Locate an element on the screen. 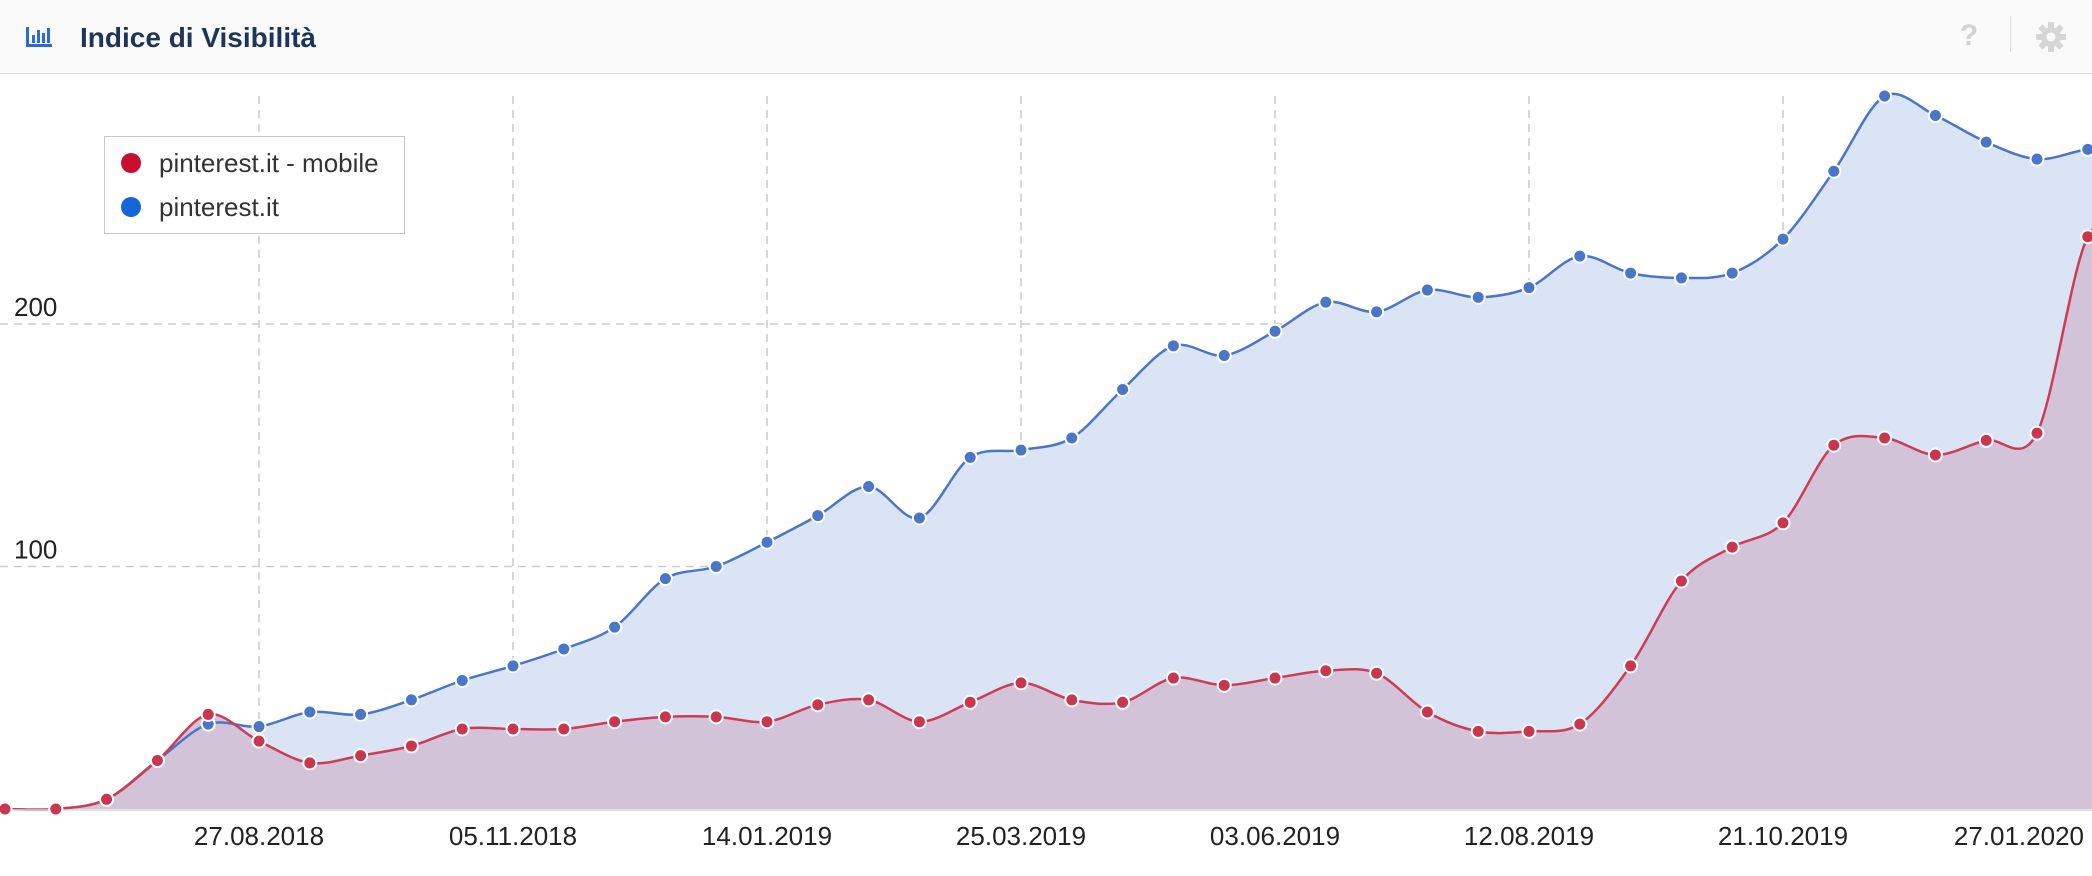 Image resolution: width=2092 pixels, height=876 pixels. gear-icon is located at coordinates (2051, 37).